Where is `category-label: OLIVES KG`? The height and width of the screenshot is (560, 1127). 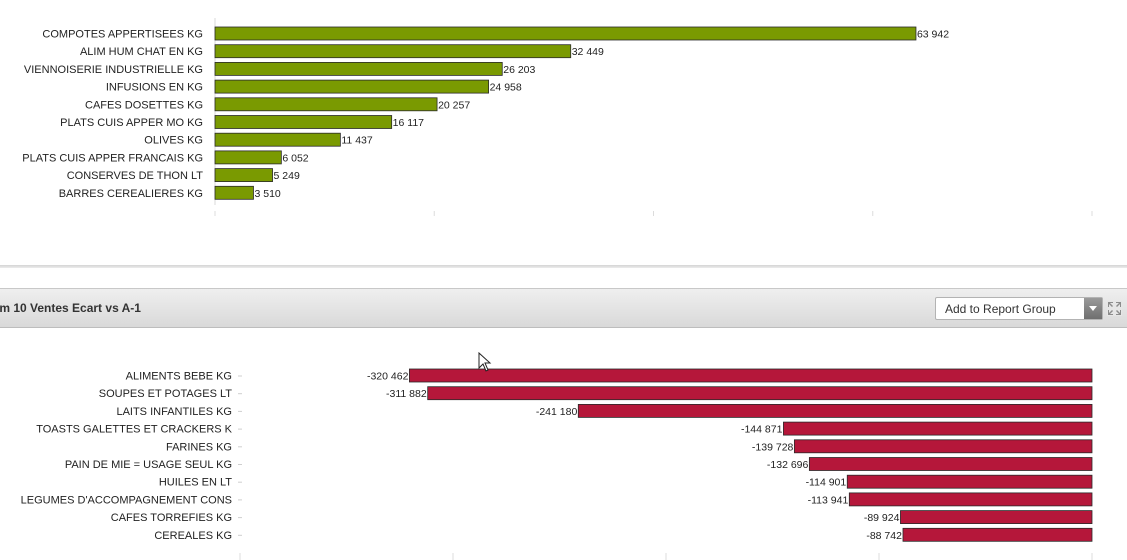 category-label: OLIVES KG is located at coordinates (173, 141).